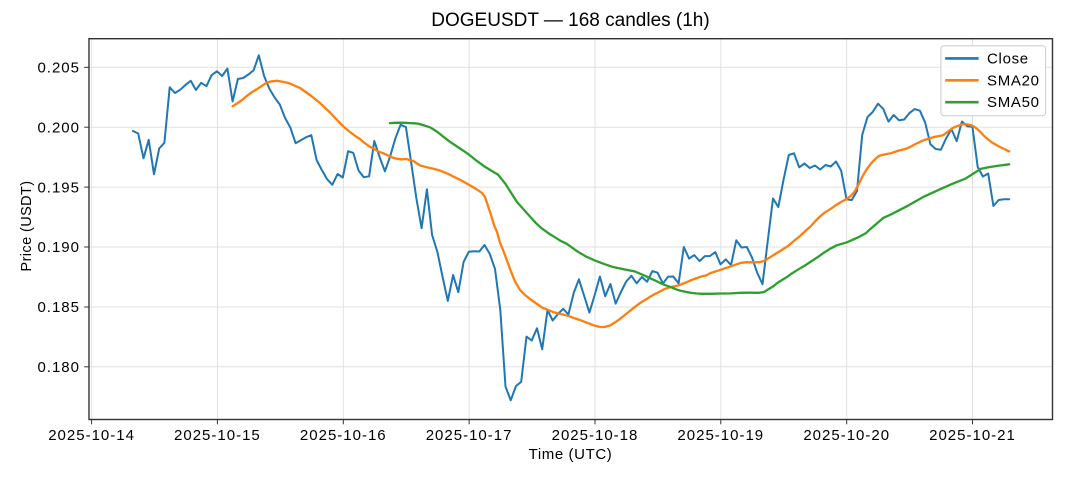  Describe the element at coordinates (1008, 58) in the screenshot. I see `svg-text: Close` at that location.